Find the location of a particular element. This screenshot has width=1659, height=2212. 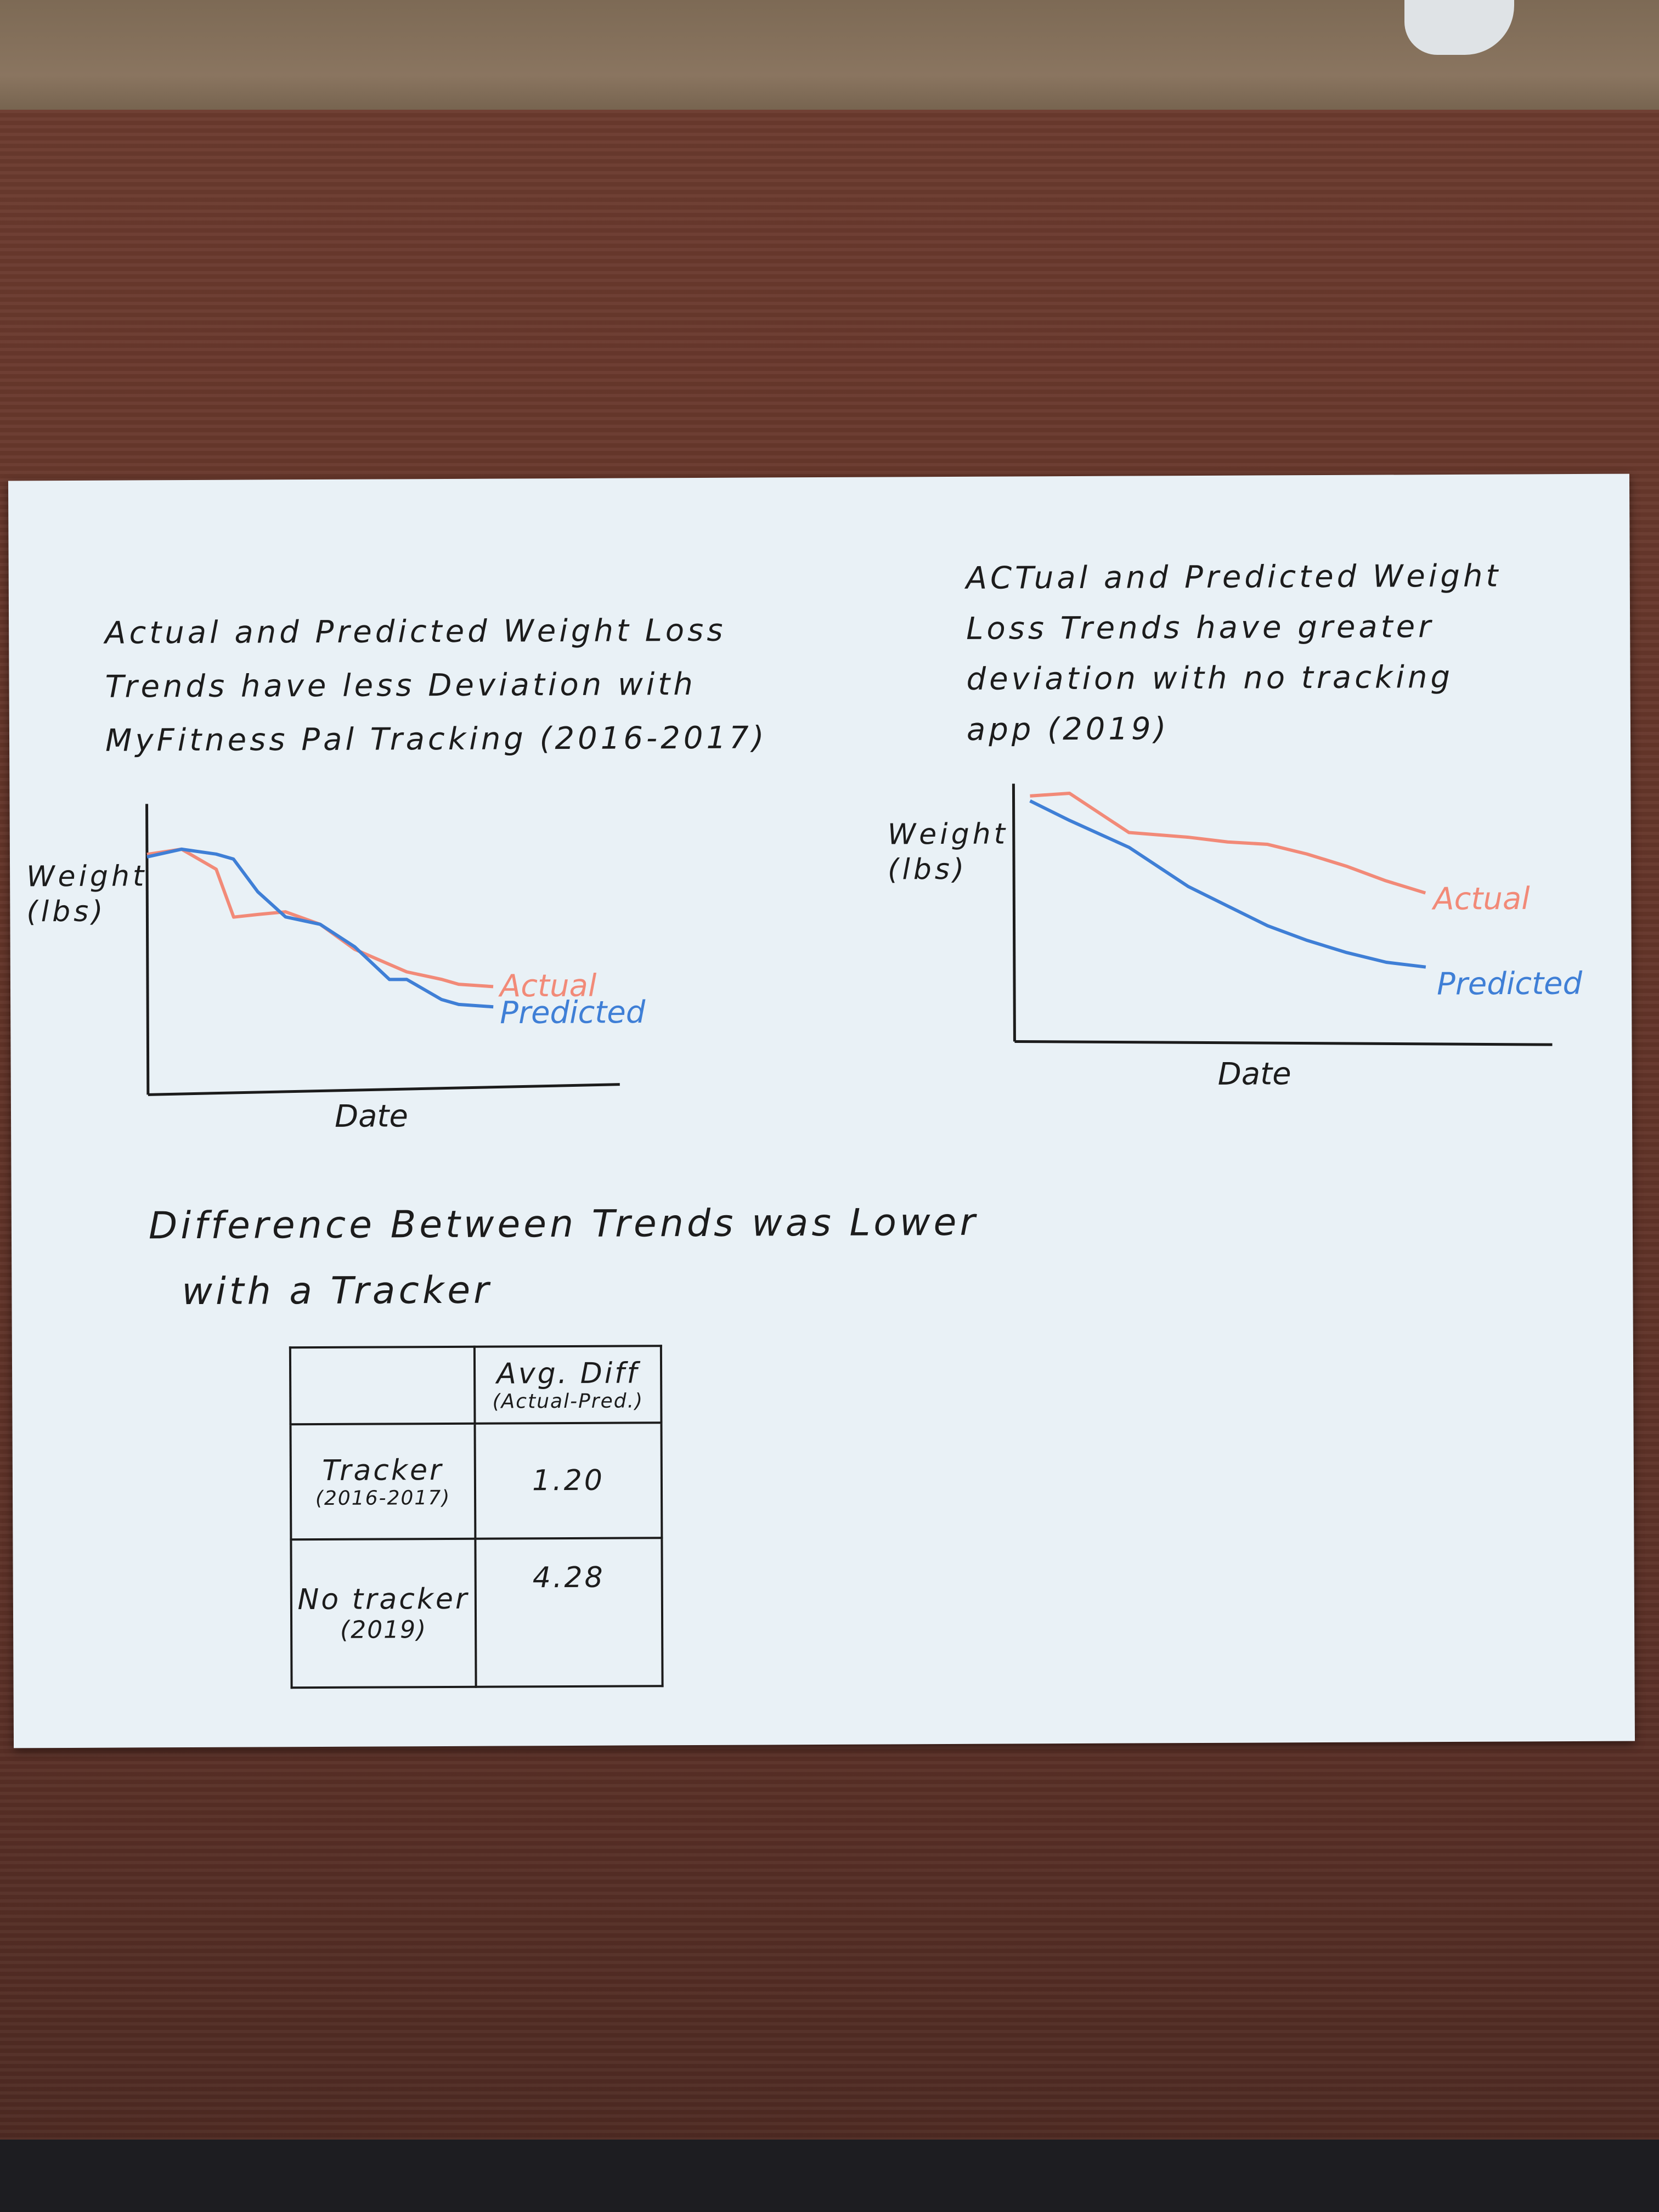

header-sub: (Actual-Pred.) is located at coordinates (568, 1401).